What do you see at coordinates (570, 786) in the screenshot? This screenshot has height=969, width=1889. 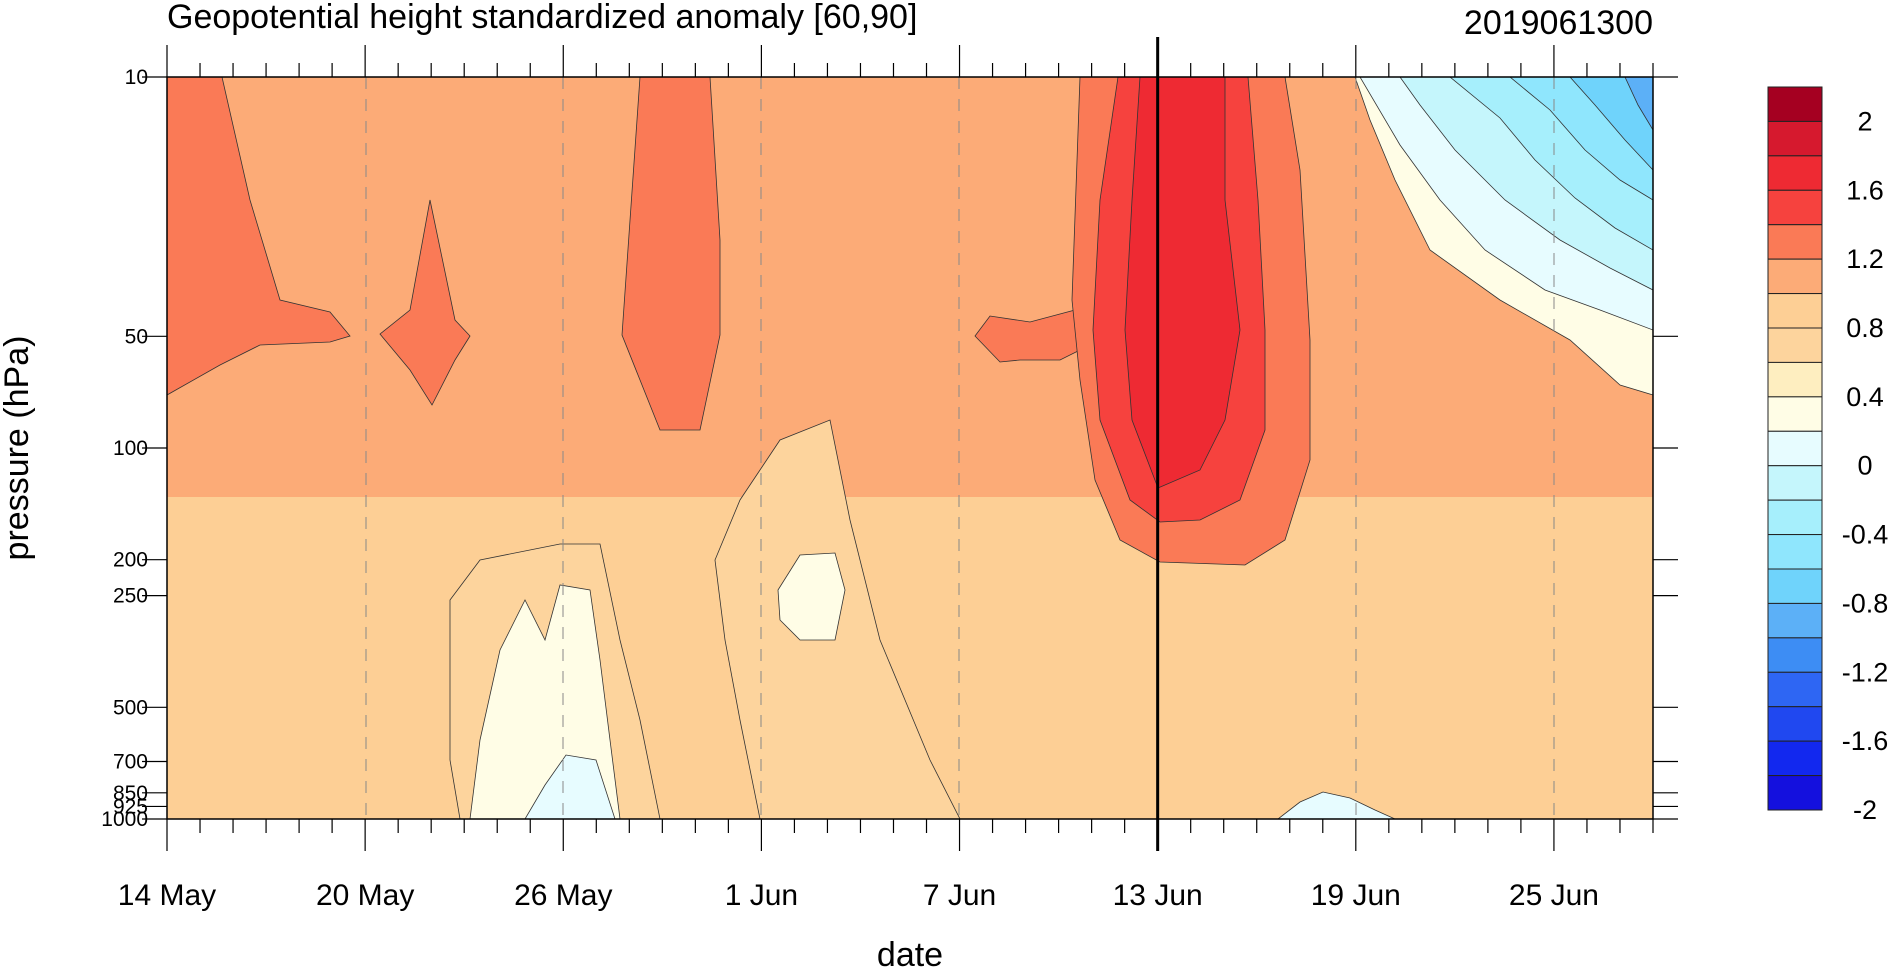 I see `region-negative-small-26may` at bounding box center [570, 786].